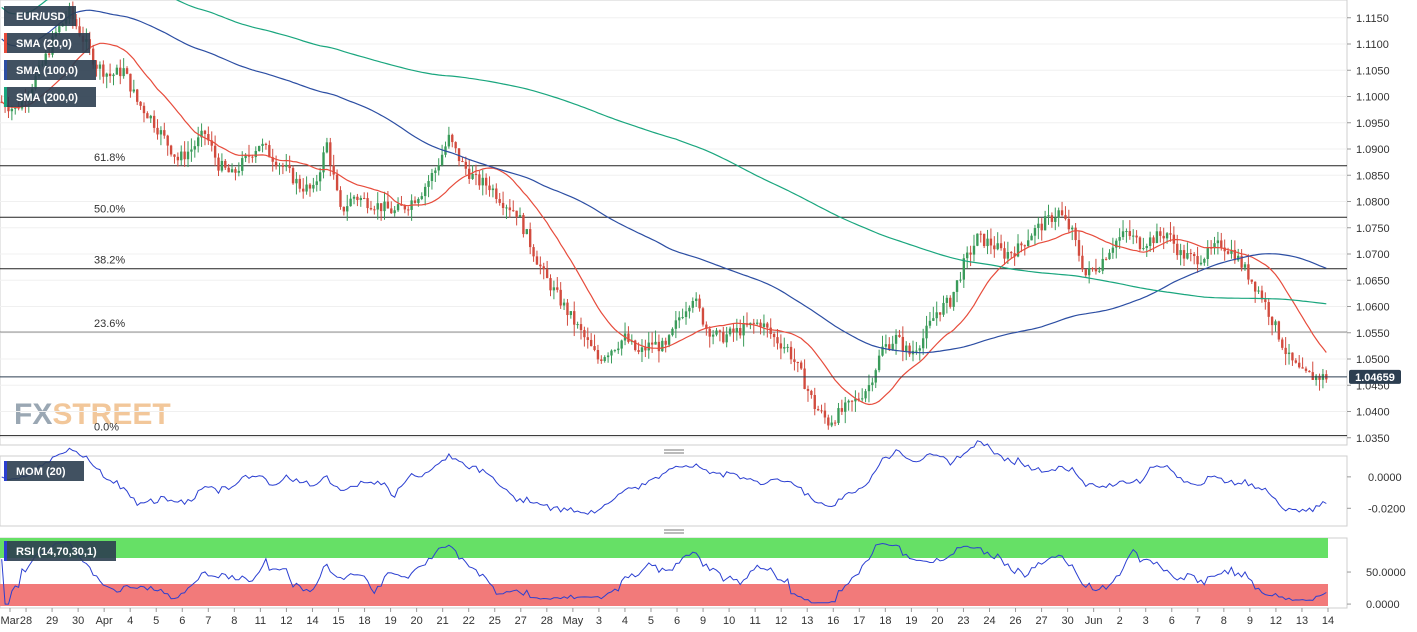  What do you see at coordinates (50, 97) in the screenshot?
I see `legend-sma200: SMA (200,0)` at bounding box center [50, 97].